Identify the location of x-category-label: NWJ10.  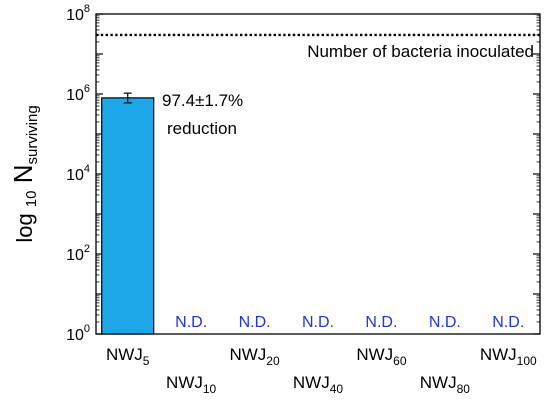
(191, 384).